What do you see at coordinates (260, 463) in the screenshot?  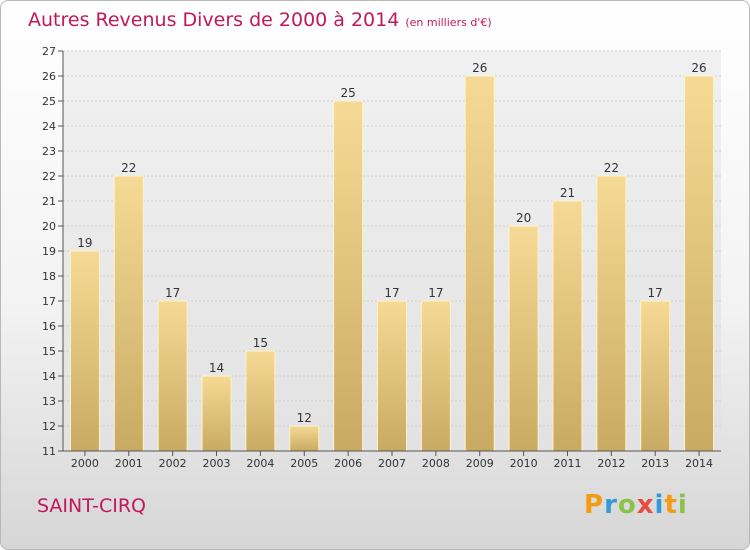 I see `x-tick-label: 2004` at bounding box center [260, 463].